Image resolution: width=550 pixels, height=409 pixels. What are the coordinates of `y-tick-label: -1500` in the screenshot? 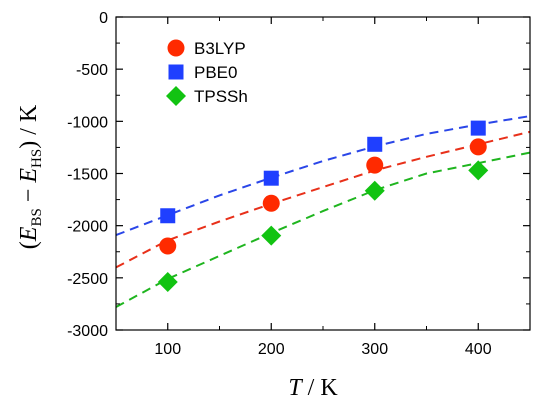 It's located at (87, 175).